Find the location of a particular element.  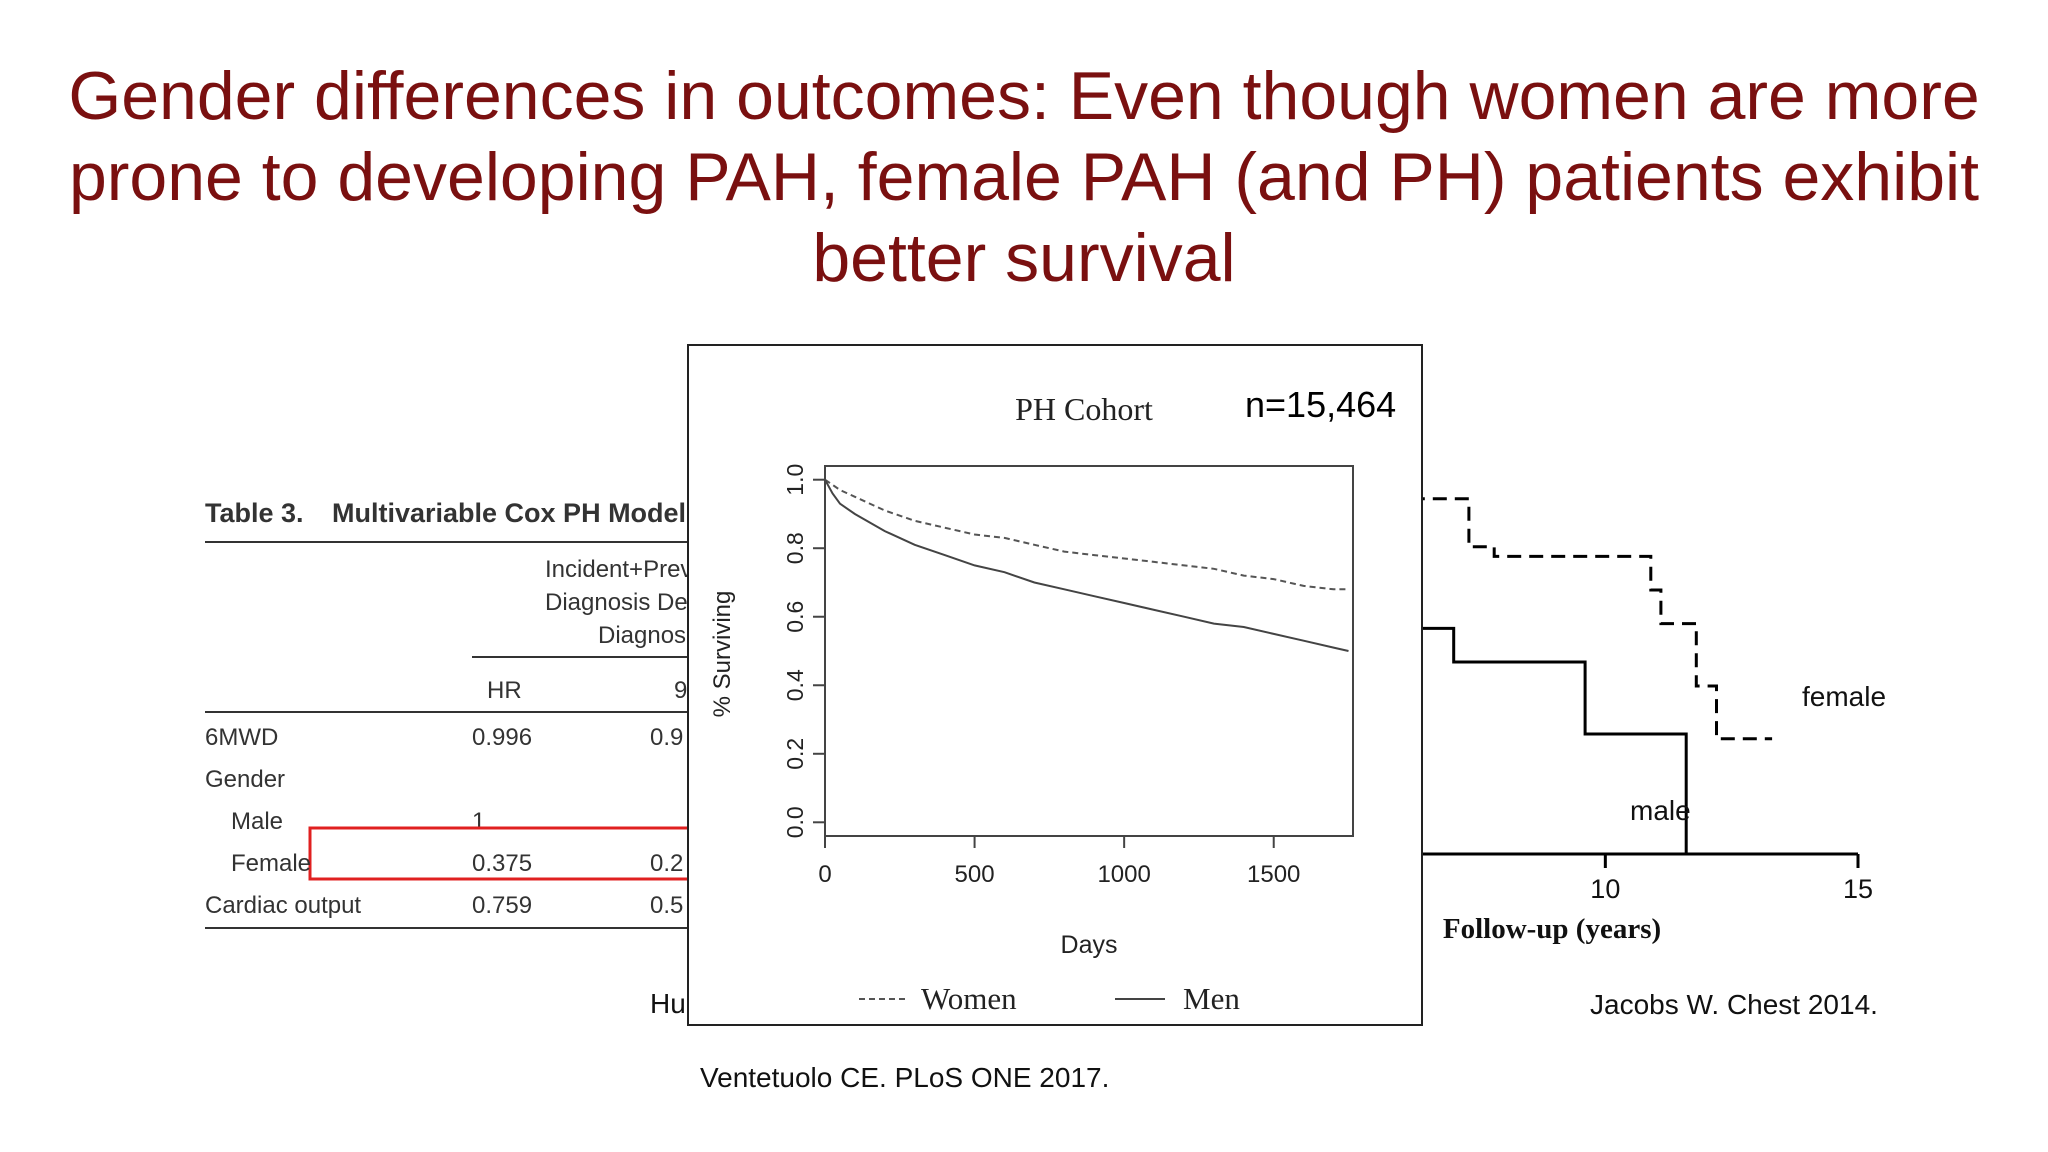

ph-chart-title: PH Cohort is located at coordinates (1084, 409).